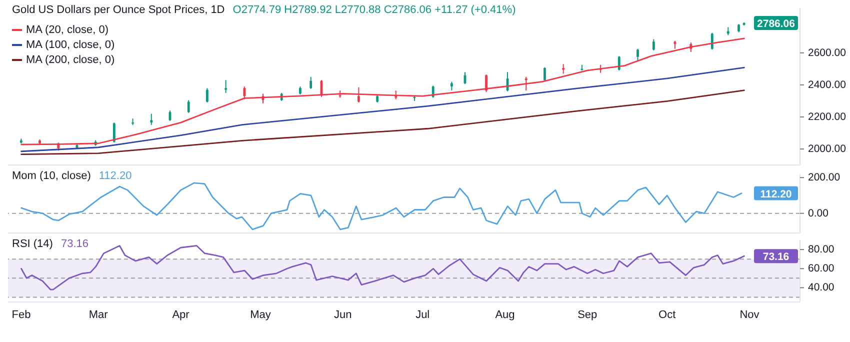 This screenshot has width=850, height=342. I want to click on x-tick-label: May, so click(261, 314).